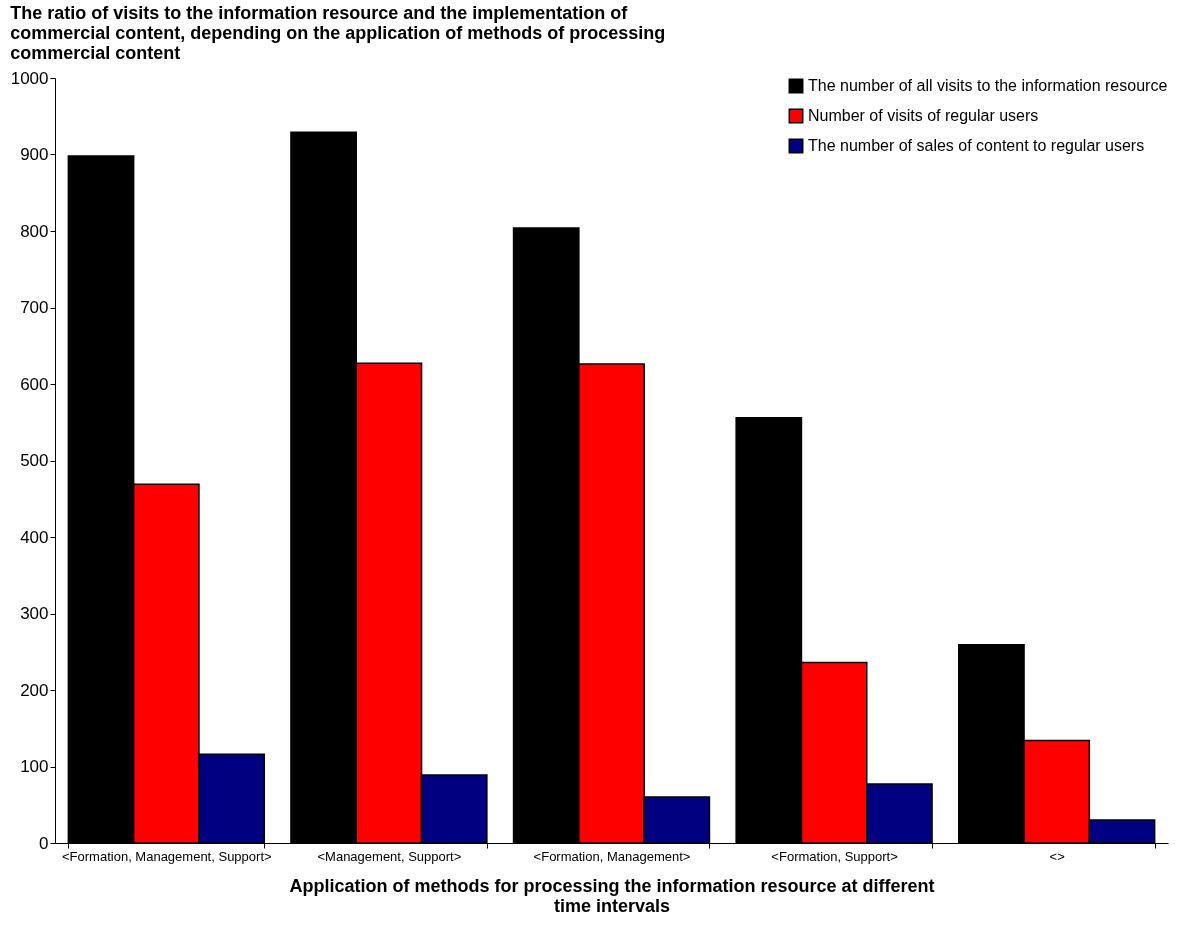  Describe the element at coordinates (34, 613) in the screenshot. I see `y-tick-label: 300` at that location.